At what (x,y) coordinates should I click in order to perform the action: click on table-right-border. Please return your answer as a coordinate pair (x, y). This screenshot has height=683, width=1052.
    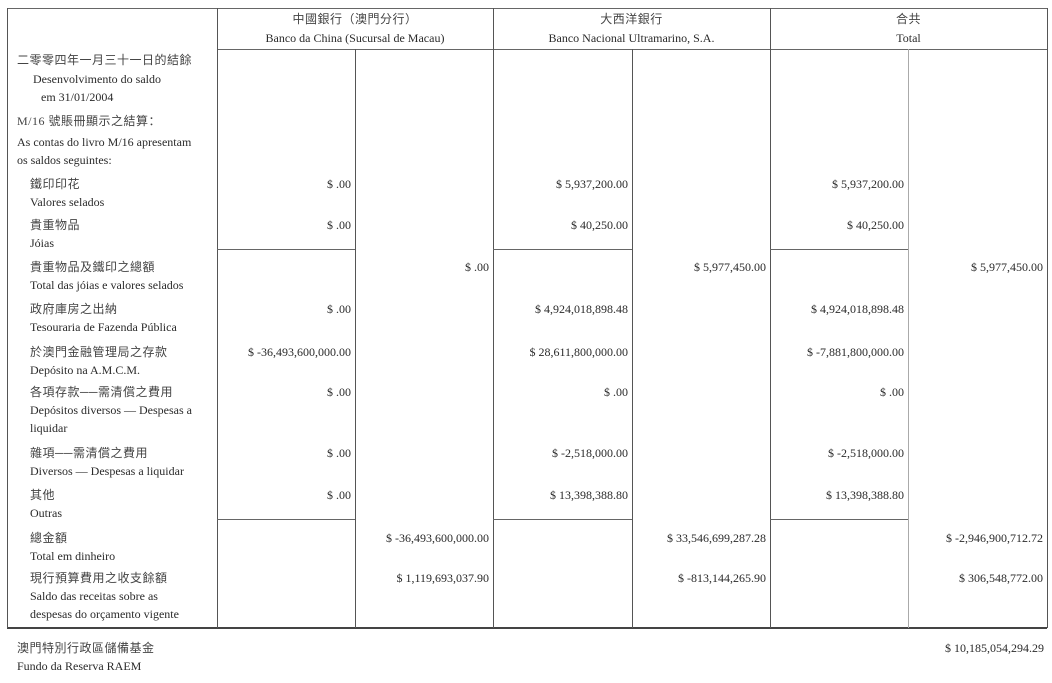
    Looking at the image, I should click on (1047, 318).